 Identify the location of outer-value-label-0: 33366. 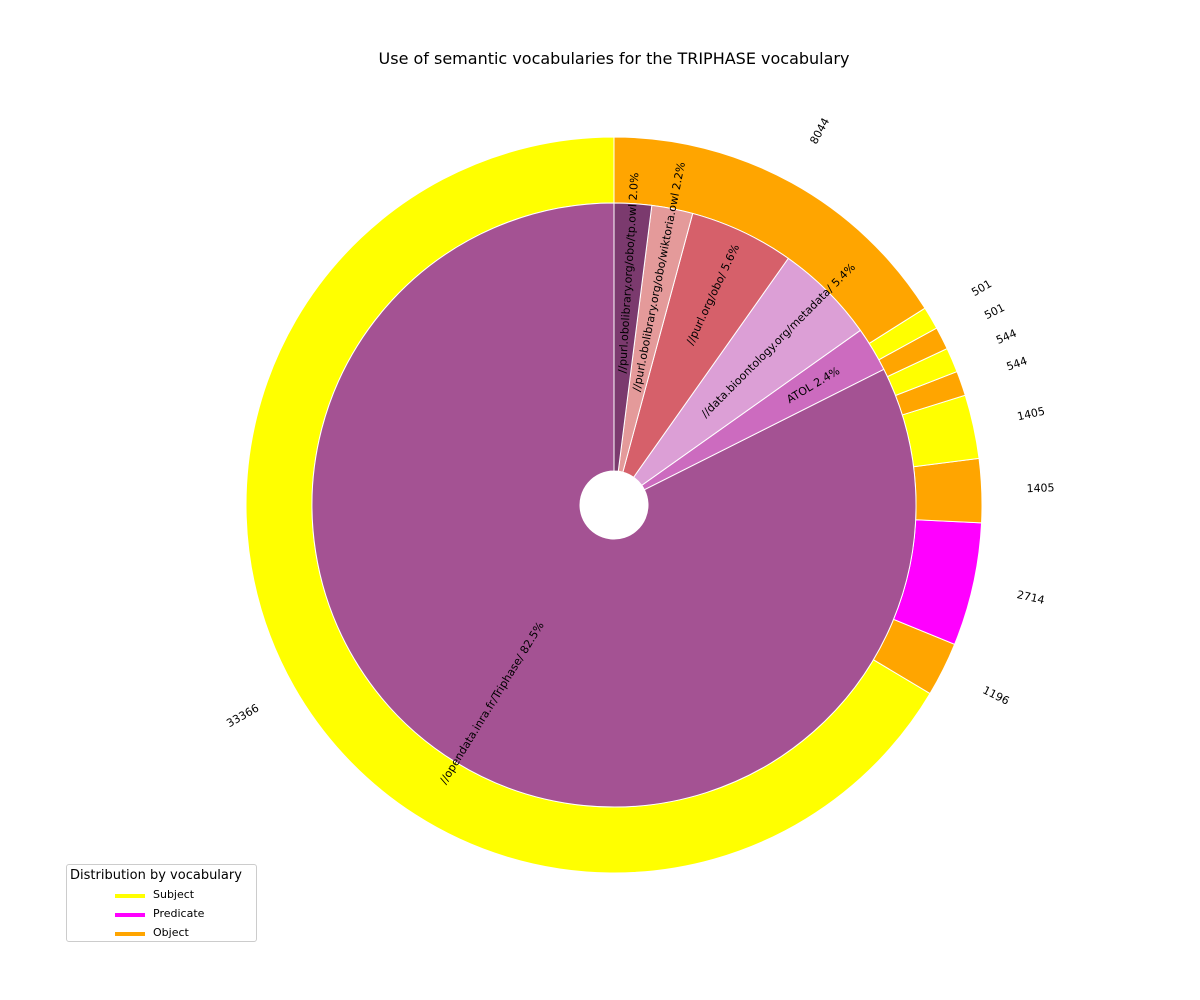
(242, 716).